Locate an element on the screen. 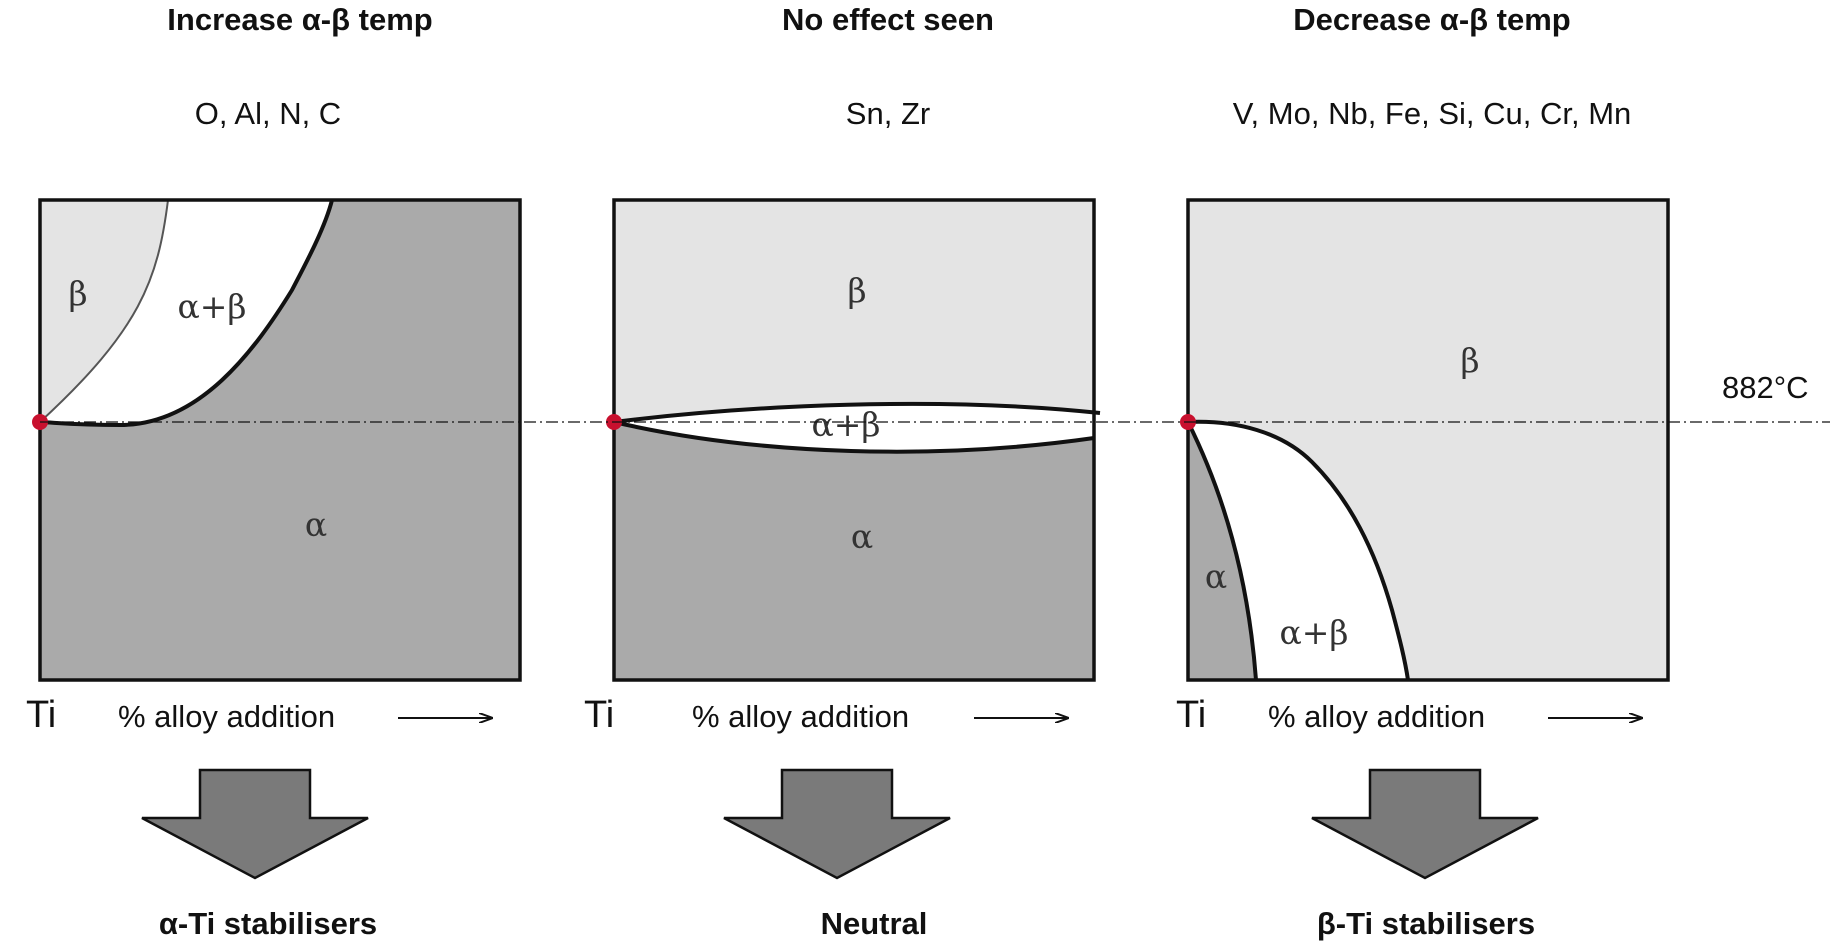 Image resolution: width=1842 pixels, height=946 pixels. panel-1-beta-transus-line is located at coordinates (104, 311).